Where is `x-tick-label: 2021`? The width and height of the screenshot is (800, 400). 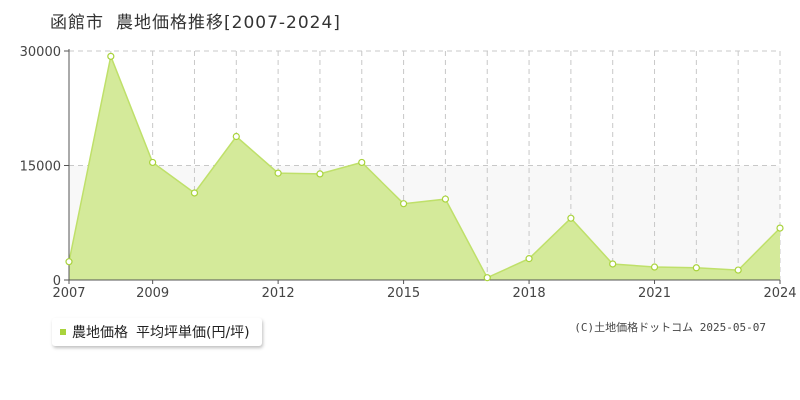 x-tick-label: 2021 is located at coordinates (654, 293).